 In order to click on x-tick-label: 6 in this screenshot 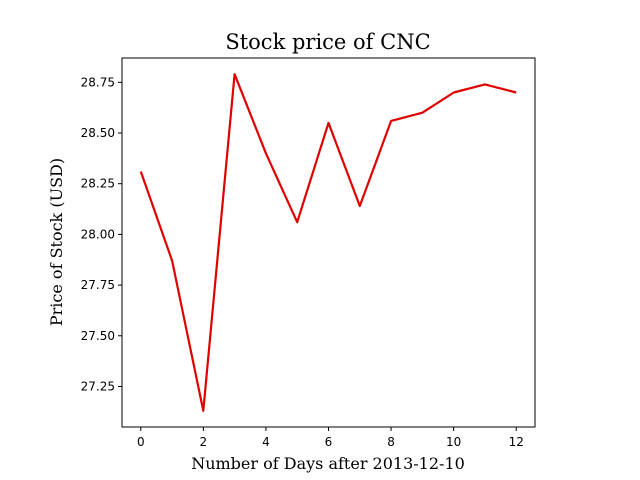, I will do `click(329, 442)`.